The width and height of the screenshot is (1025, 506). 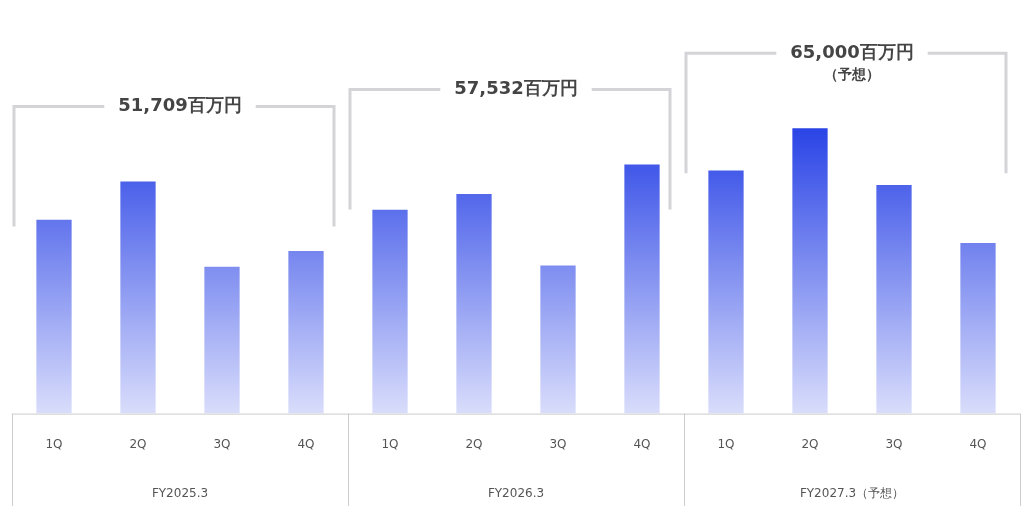 I want to click on text: 57,532百万円, so click(x=516, y=88).